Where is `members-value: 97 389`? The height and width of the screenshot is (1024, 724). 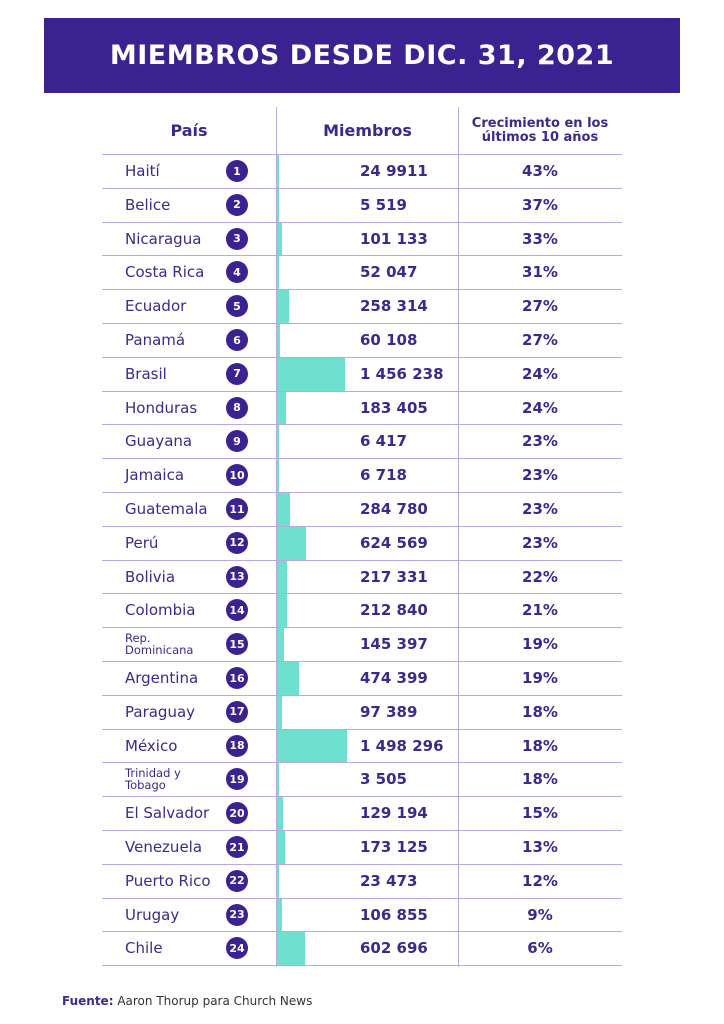 members-value: 97 389 is located at coordinates (389, 711).